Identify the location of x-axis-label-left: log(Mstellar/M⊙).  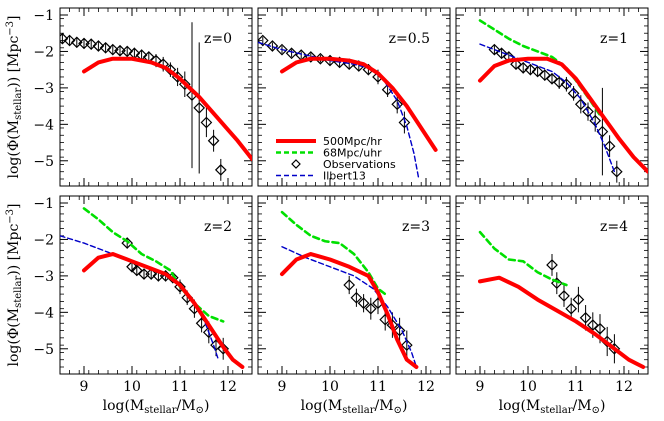
(156, 407).